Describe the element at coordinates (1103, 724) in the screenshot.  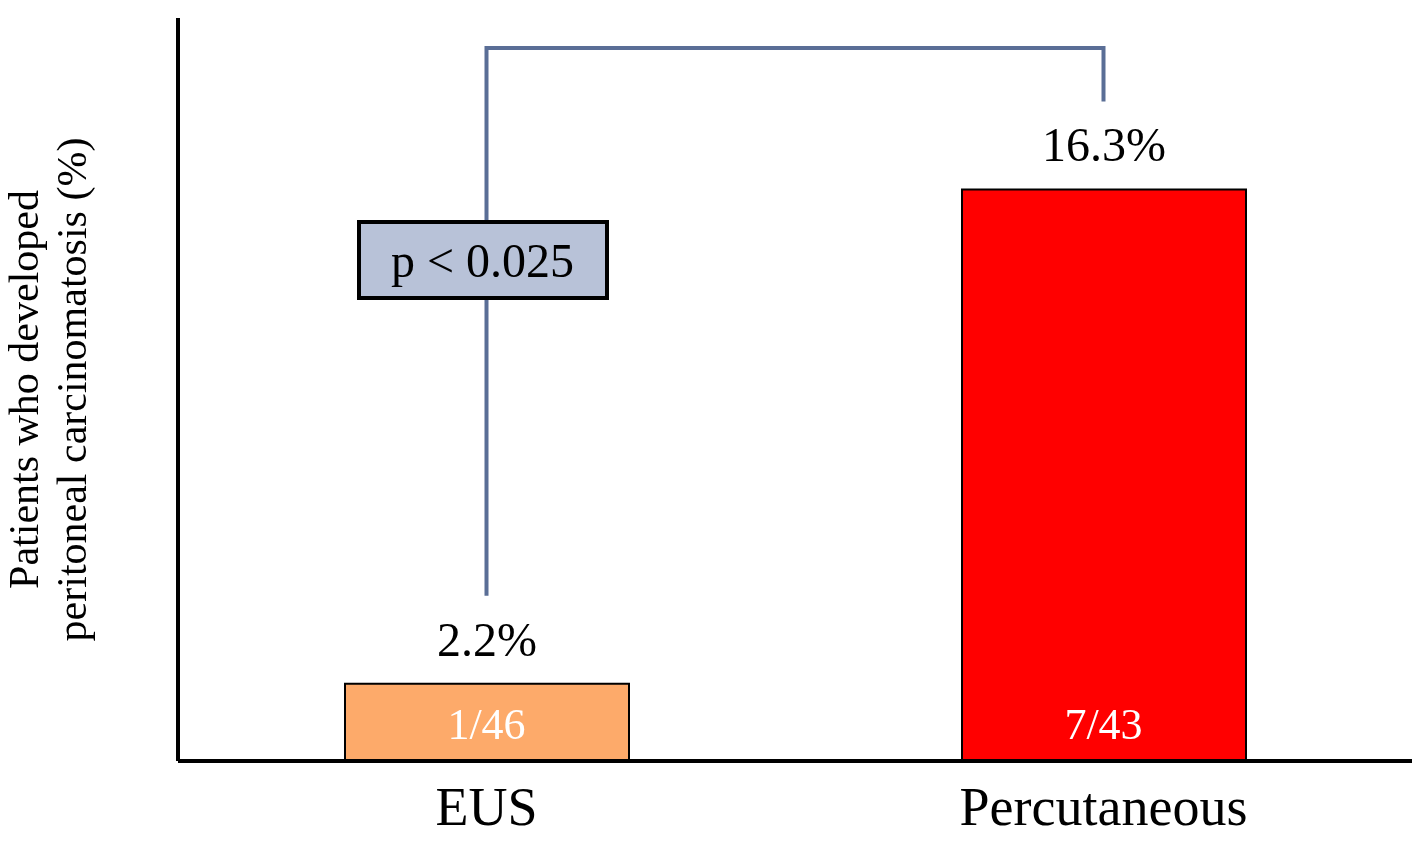
I see `annotation: 7/43` at that location.